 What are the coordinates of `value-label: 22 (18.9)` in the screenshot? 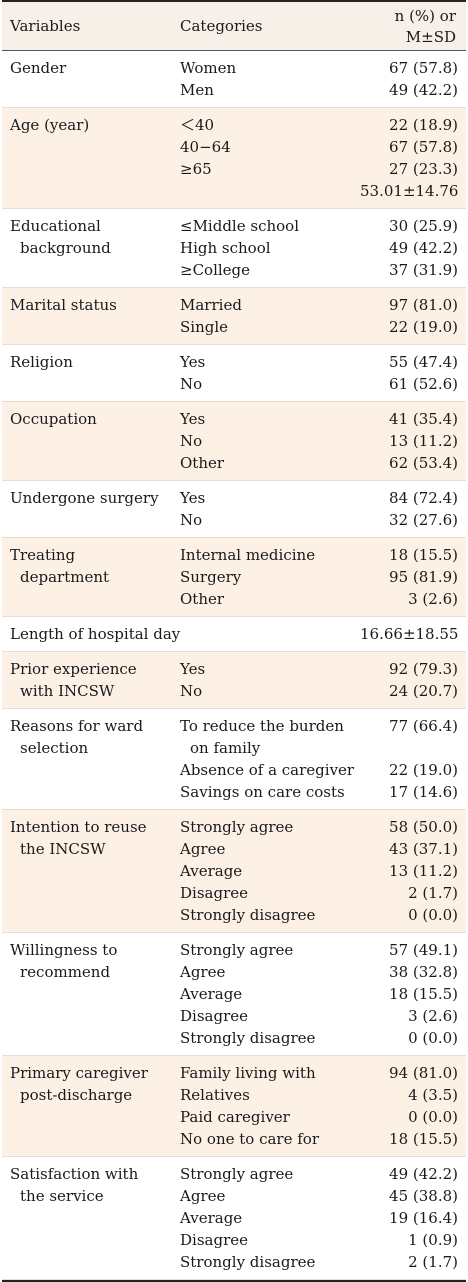 It's located at (423, 125).